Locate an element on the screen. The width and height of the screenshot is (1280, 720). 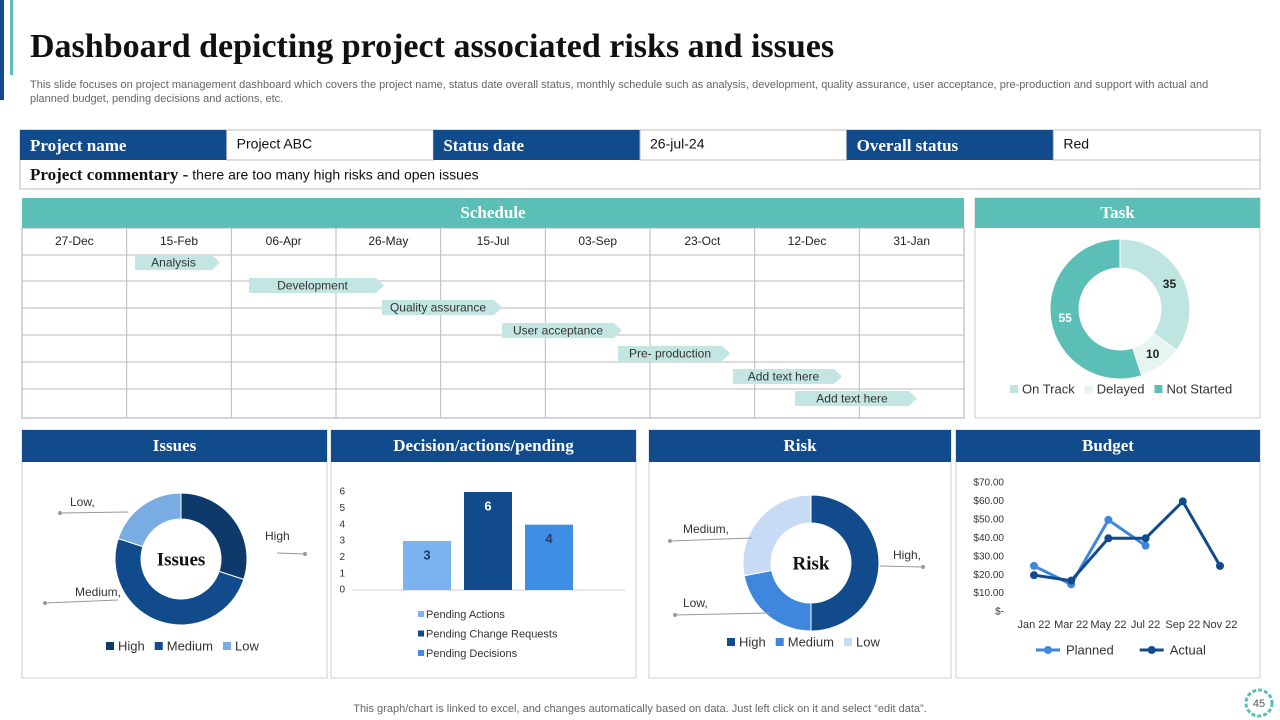
y-tick-label: $50.00 is located at coordinates (988, 519).